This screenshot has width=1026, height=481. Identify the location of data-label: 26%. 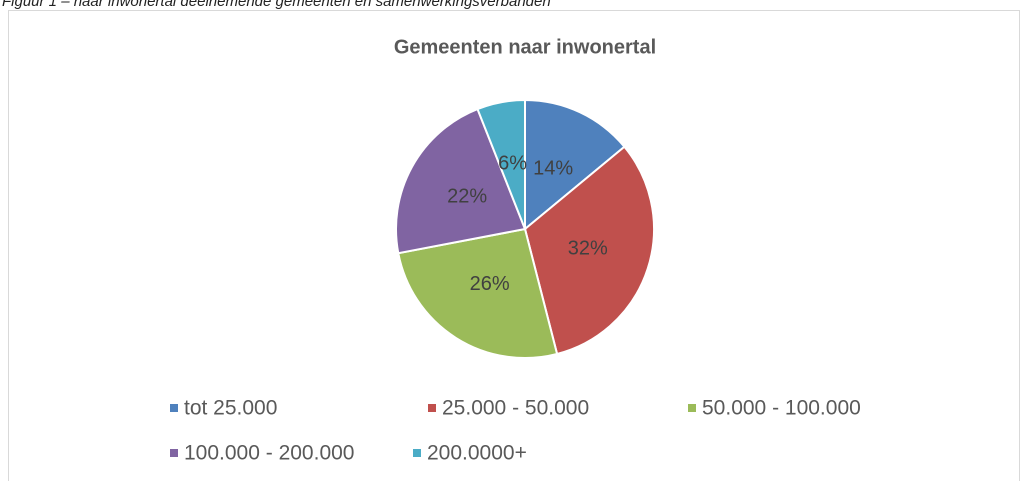
(490, 284).